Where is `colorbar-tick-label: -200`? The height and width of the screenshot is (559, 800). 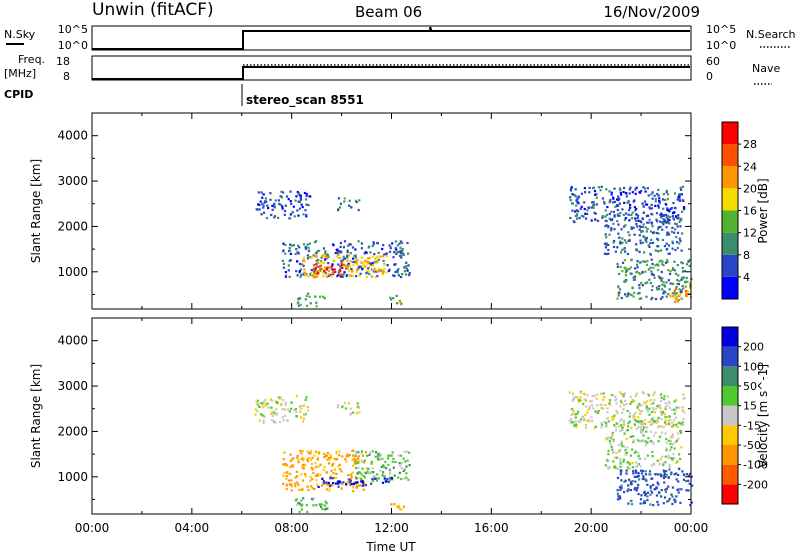
colorbar-tick-label: -200 is located at coordinates (755, 484).